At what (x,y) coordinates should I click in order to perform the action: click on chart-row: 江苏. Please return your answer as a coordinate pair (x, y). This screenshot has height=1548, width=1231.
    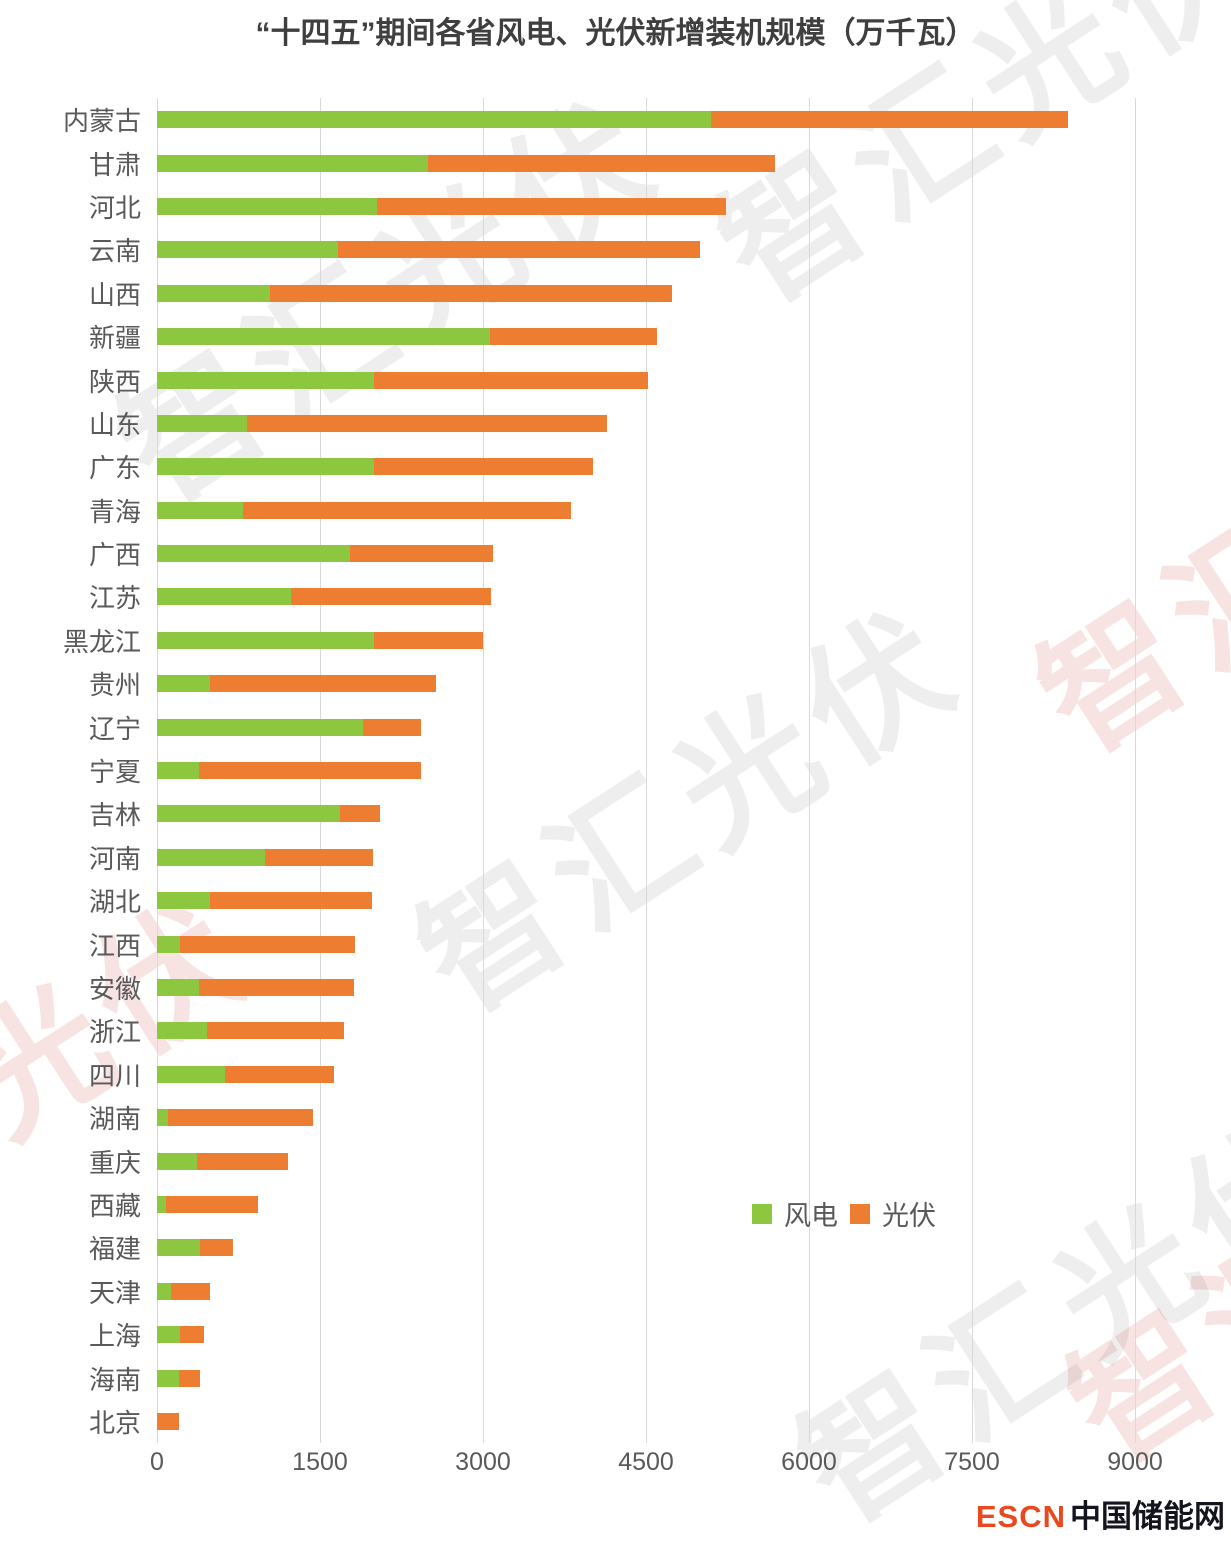
    Looking at the image, I should click on (572, 596).